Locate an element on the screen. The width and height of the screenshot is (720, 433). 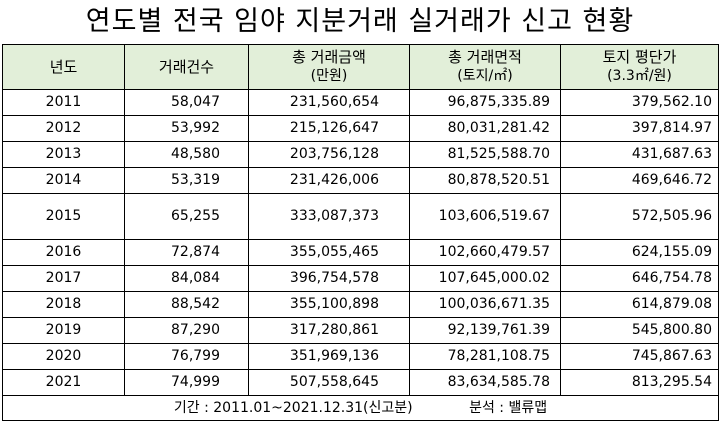
cell-count: 58,047 is located at coordinates (186, 102).